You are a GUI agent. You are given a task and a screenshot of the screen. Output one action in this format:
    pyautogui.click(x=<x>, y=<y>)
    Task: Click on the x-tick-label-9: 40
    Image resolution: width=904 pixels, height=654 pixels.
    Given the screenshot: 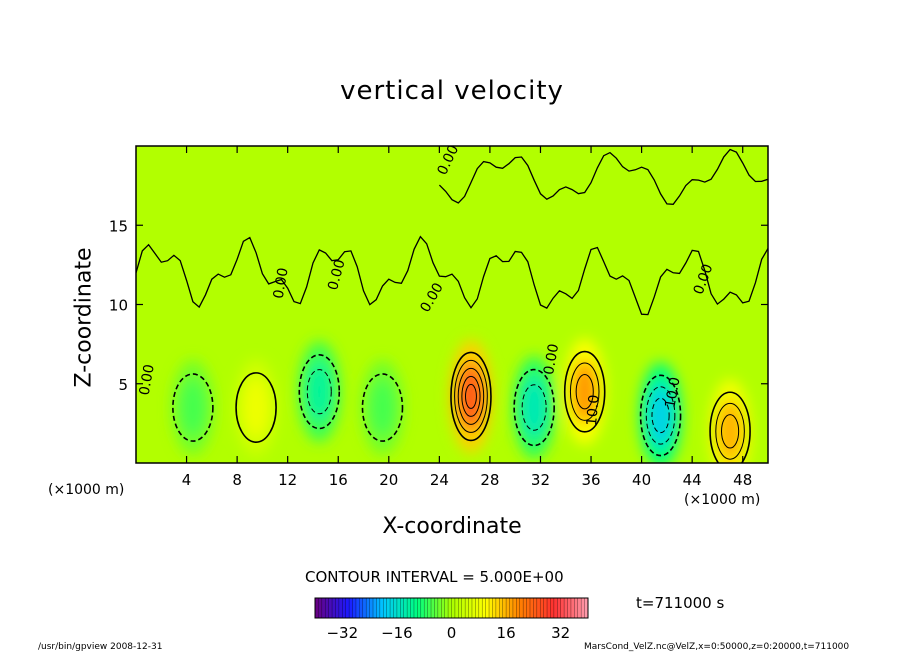 What is the action you would take?
    pyautogui.click(x=641, y=480)
    